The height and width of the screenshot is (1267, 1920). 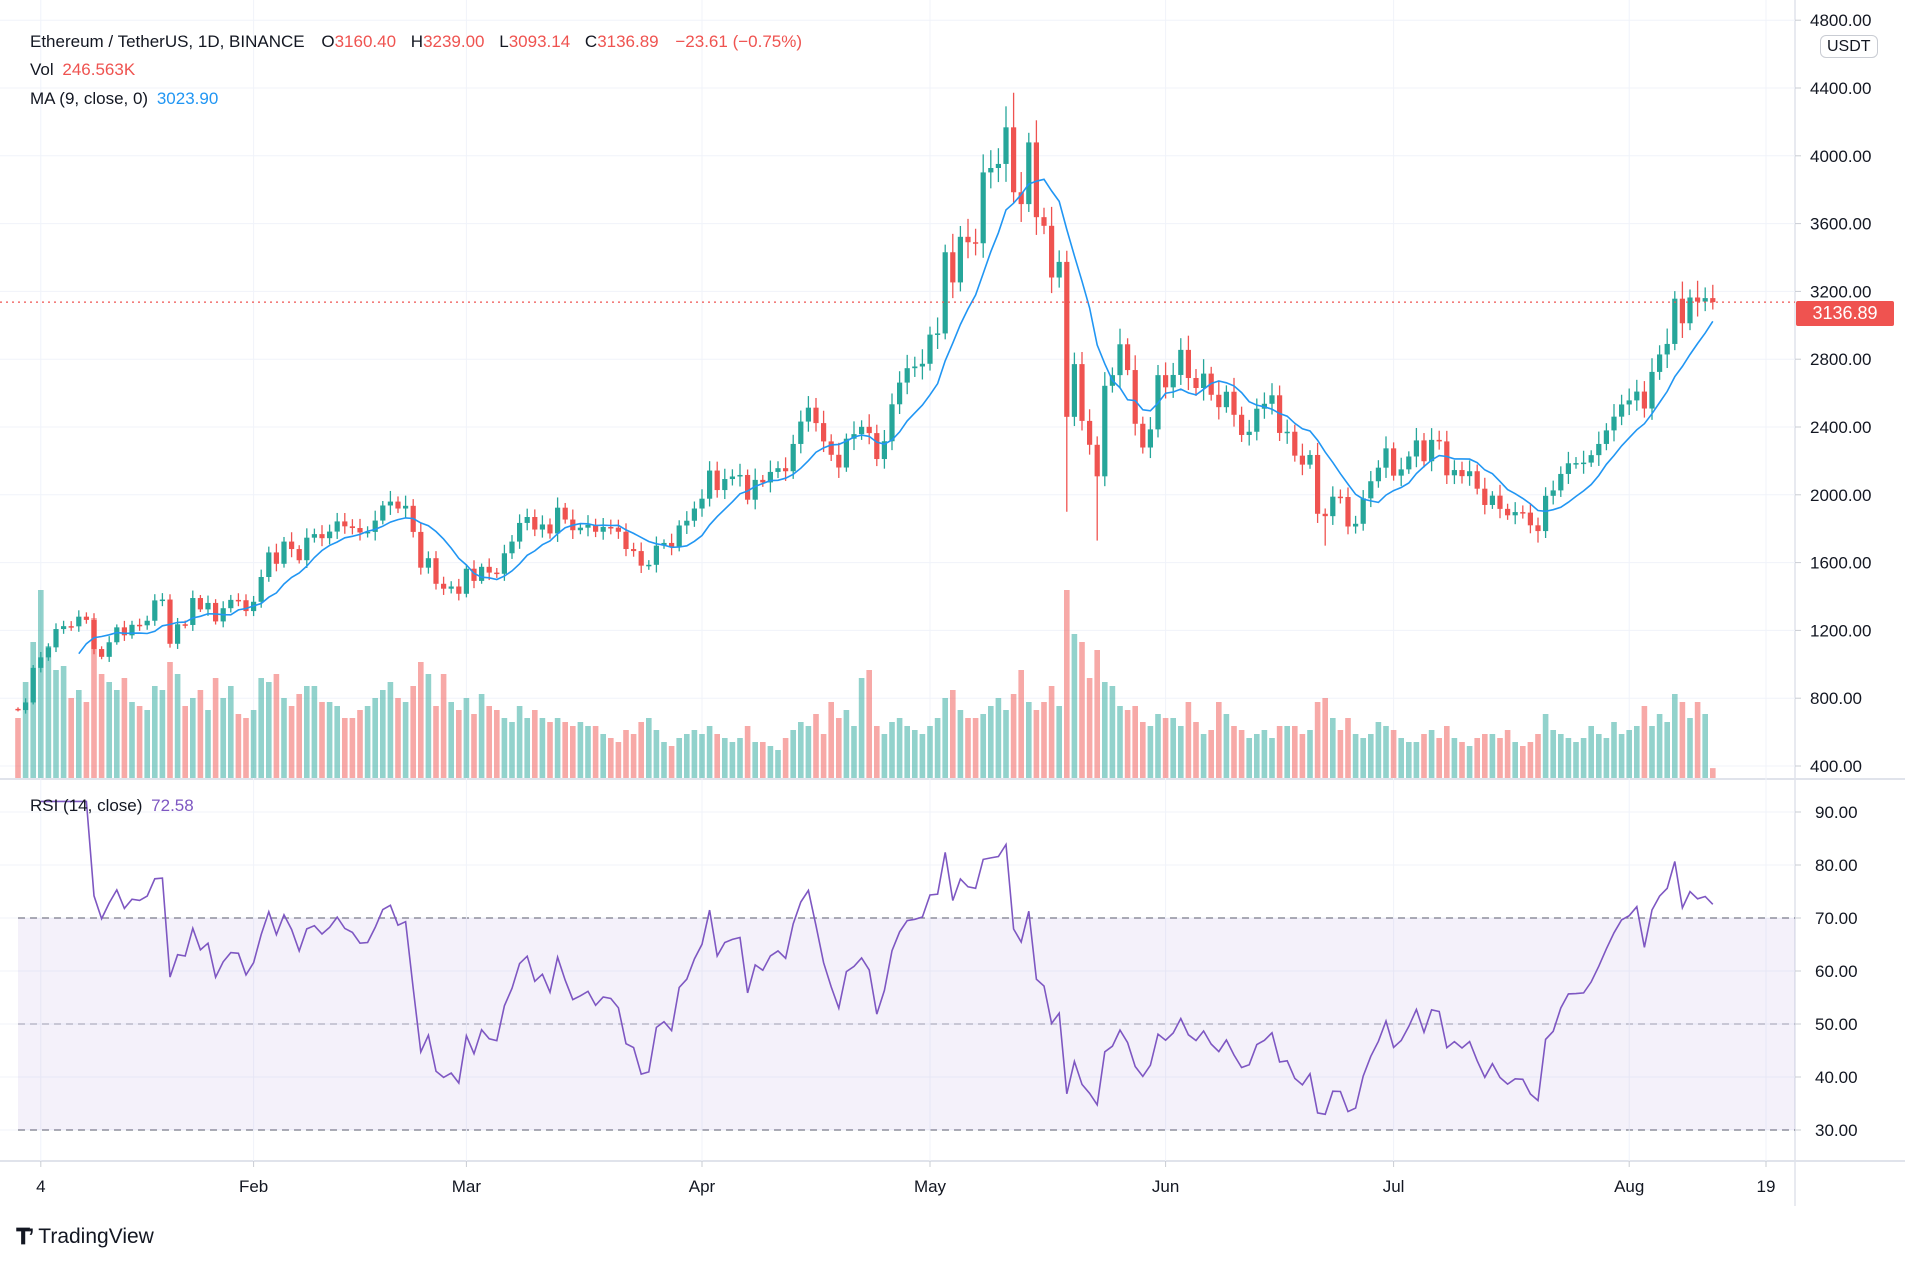 I want to click on last-price-tag: 3136.89, so click(x=1845, y=313).